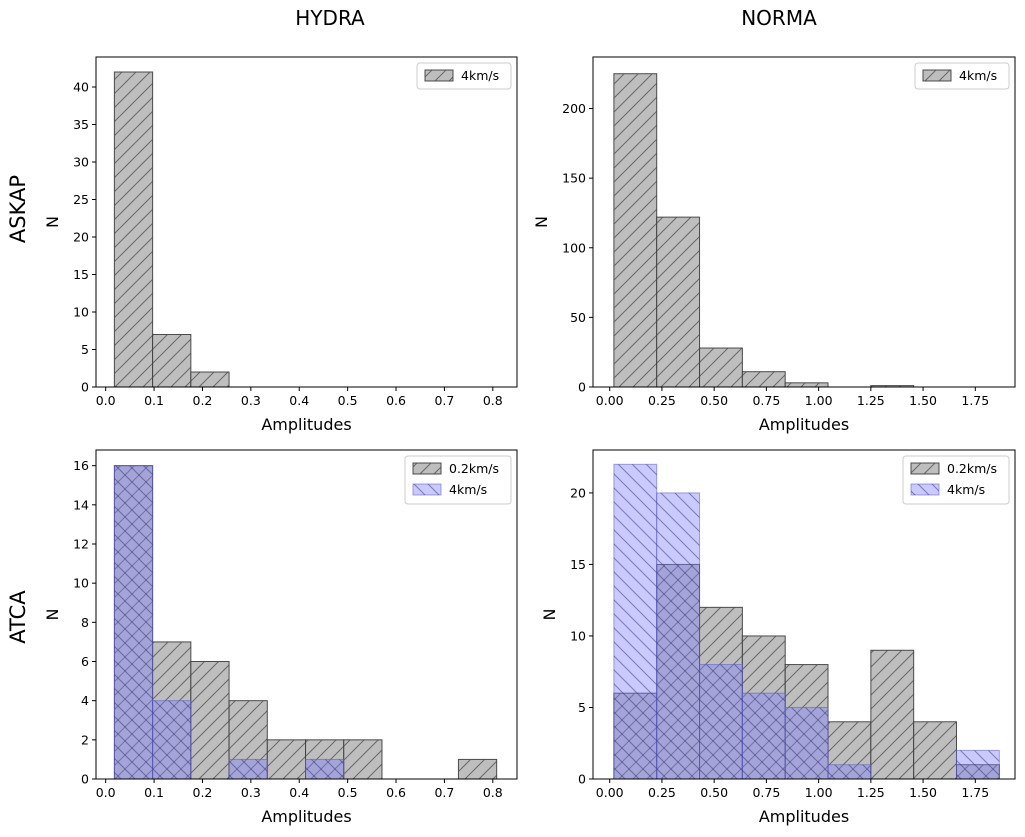 This screenshot has width=1025, height=837. What do you see at coordinates (578, 317) in the screenshot?
I see `y-tick-label: 50` at bounding box center [578, 317].